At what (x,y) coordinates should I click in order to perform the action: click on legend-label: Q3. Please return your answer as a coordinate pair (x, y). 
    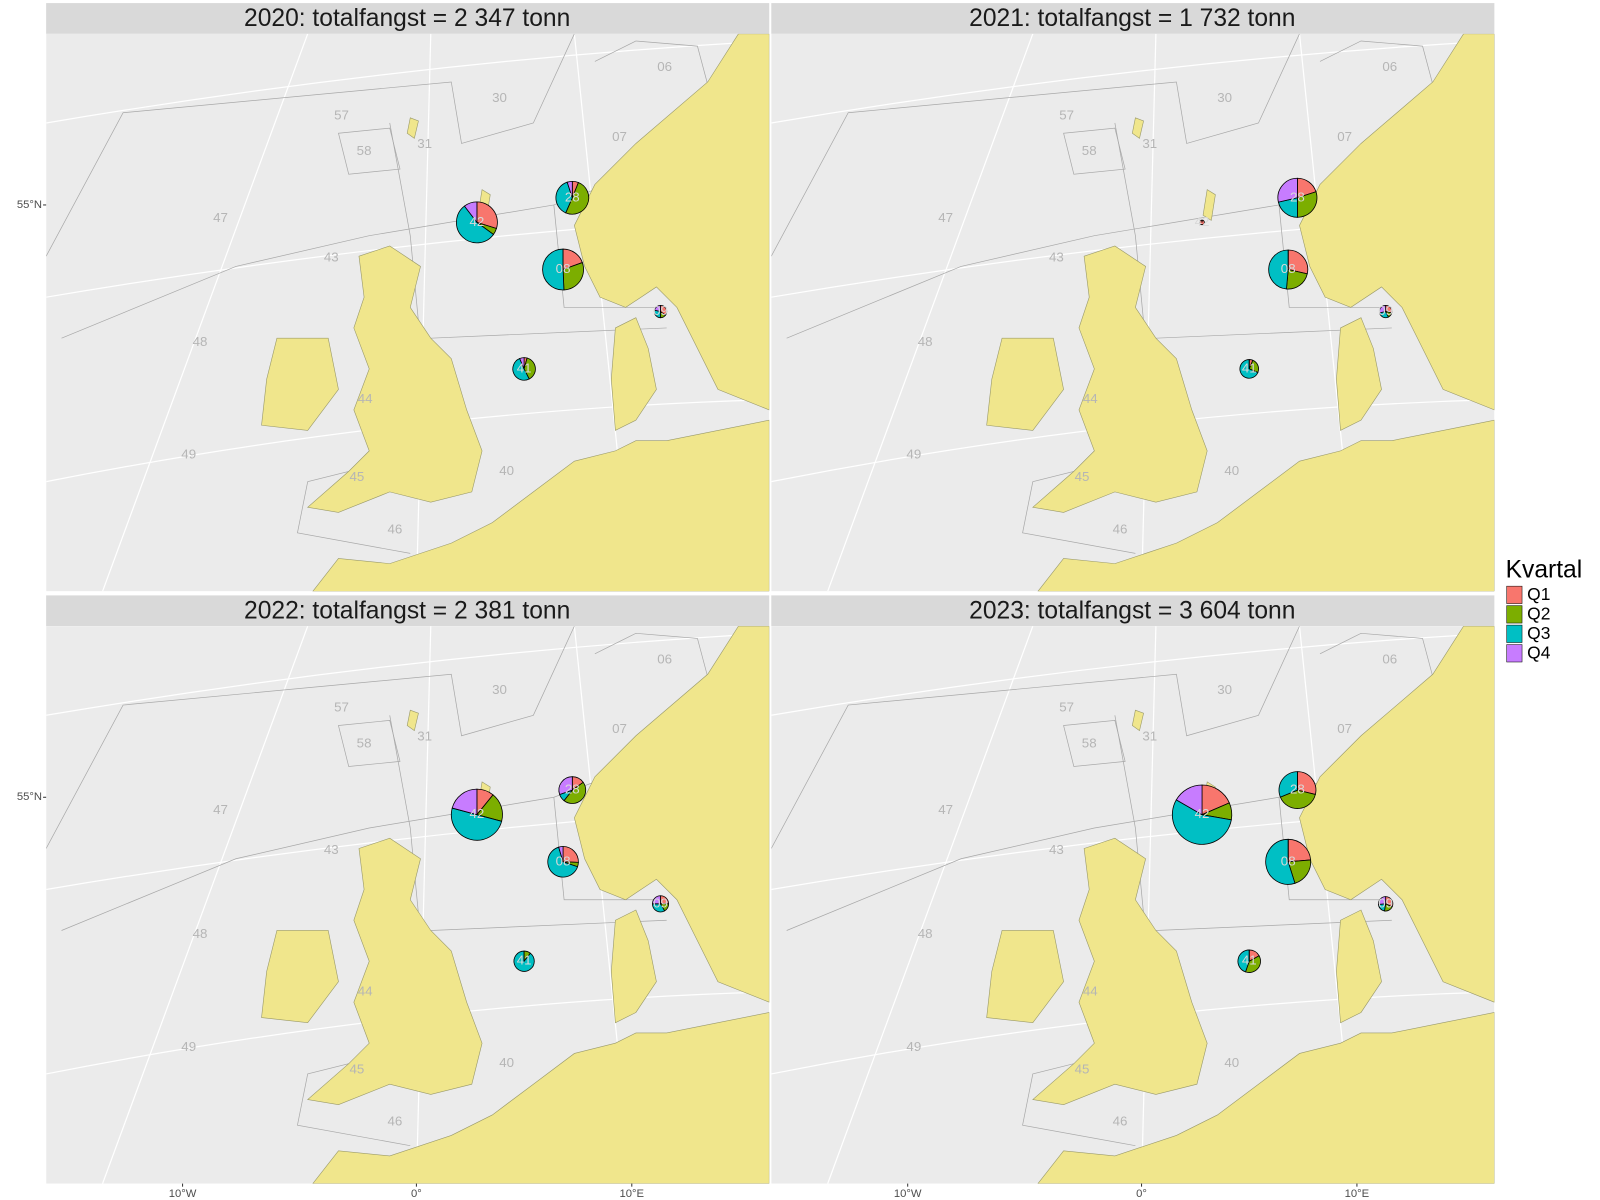
    Looking at the image, I should click on (1538, 633).